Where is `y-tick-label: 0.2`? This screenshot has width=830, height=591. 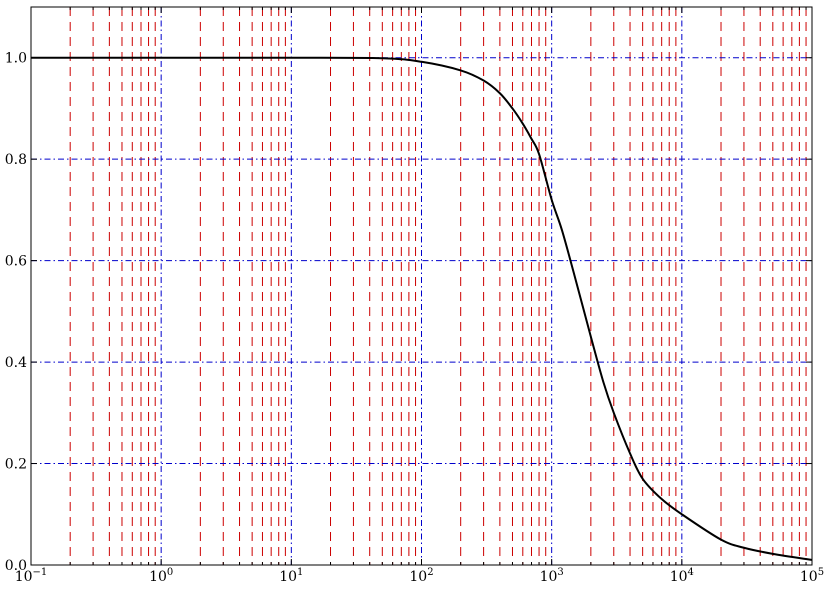 y-tick-label: 0.2 is located at coordinates (16, 465).